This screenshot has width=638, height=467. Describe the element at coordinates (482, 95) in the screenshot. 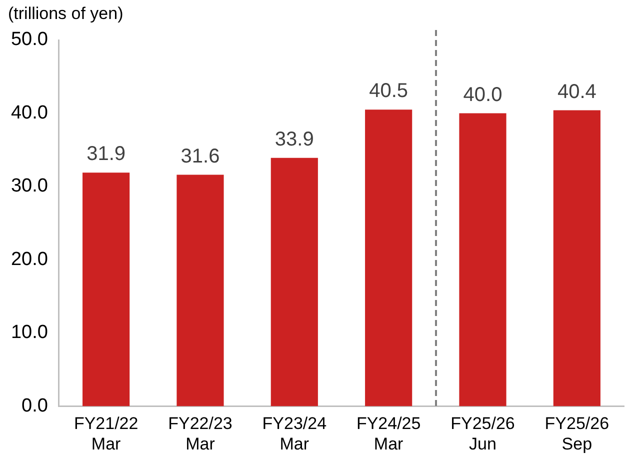

I see `data-label: 40.0` at that location.